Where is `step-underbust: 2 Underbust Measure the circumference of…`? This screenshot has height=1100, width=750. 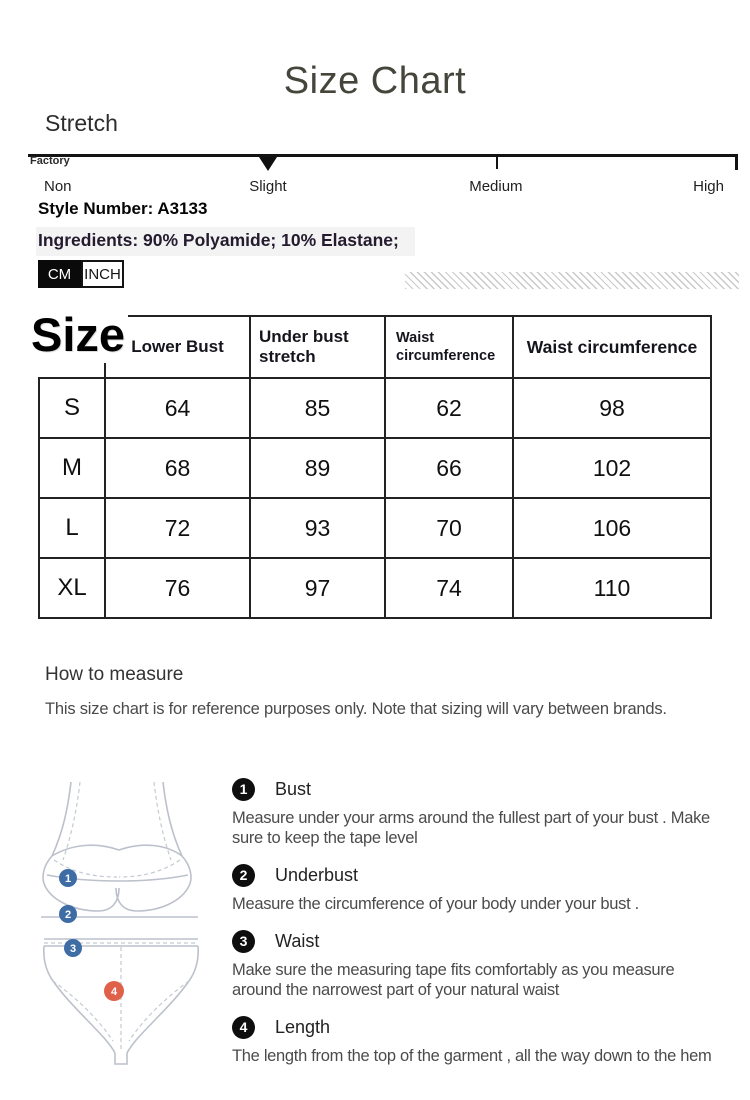 step-underbust: 2 Underbust Measure the circumference of… is located at coordinates (488, 888).